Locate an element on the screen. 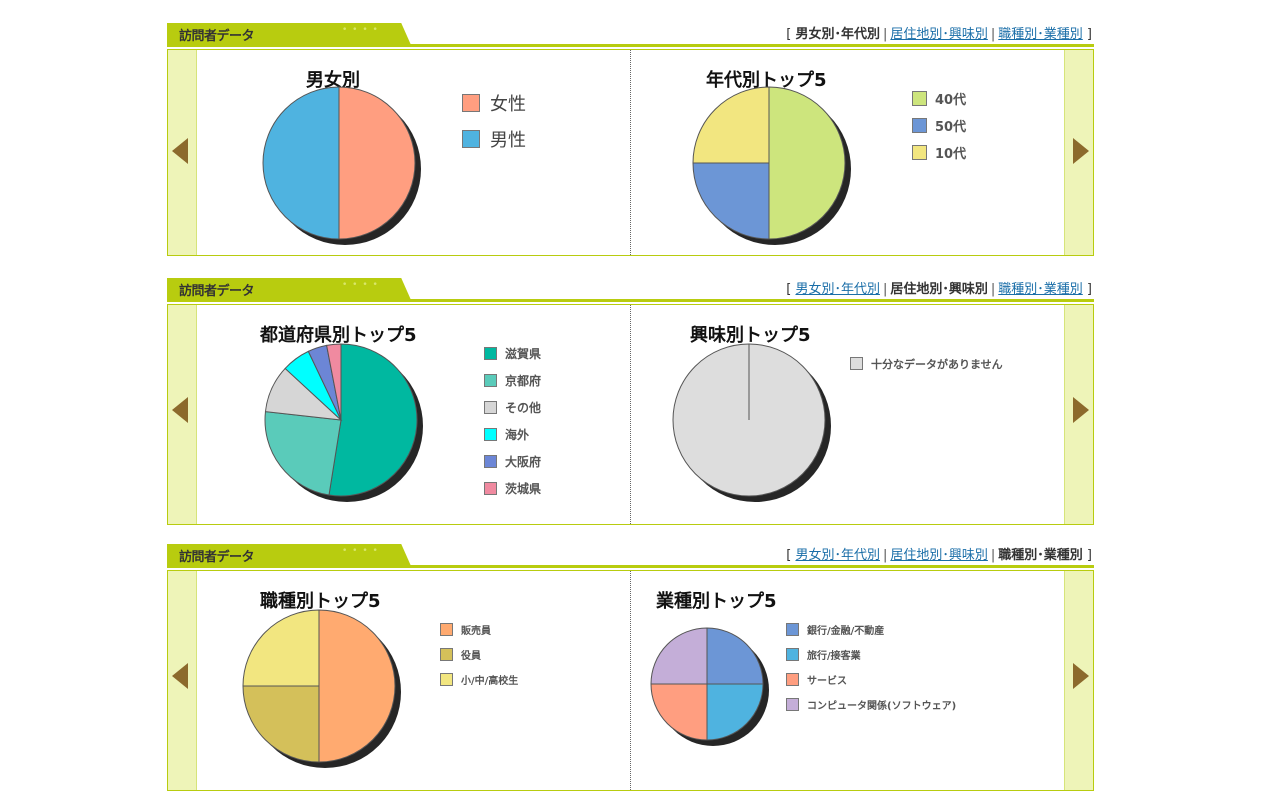 This screenshot has height=800, width=1280. legend-label: 銀行/金融/不動産 is located at coordinates (846, 631).